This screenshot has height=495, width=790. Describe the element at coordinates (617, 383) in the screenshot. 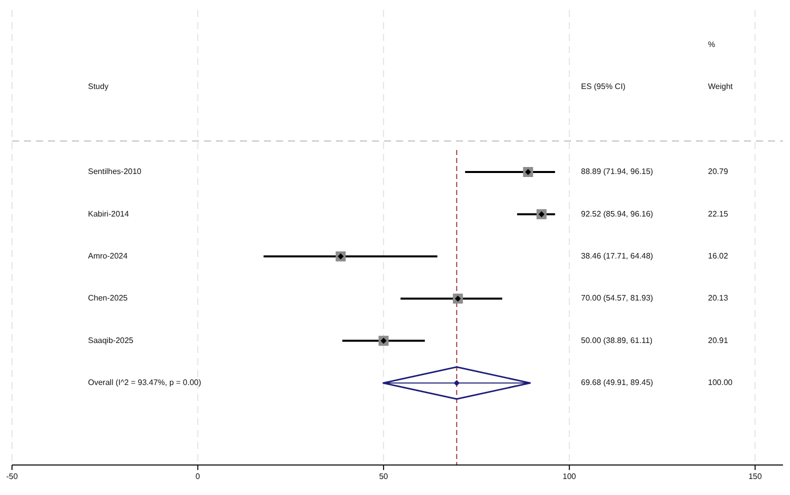

I see `y2-tick-label: 69.68 (49.91, 89.45)` at that location.